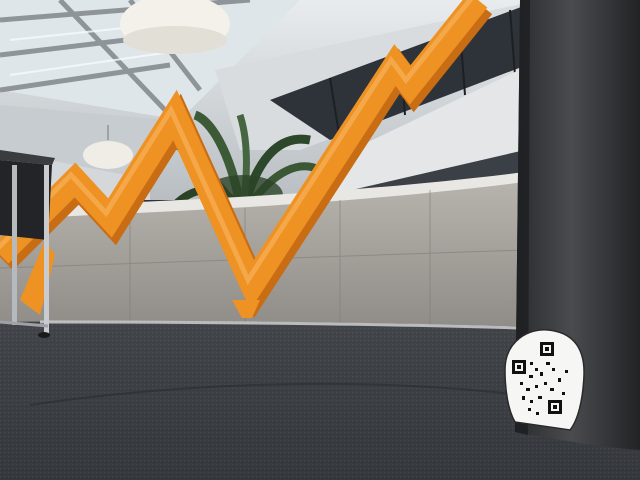  I want to click on metal-side-table, so click(27, 244).